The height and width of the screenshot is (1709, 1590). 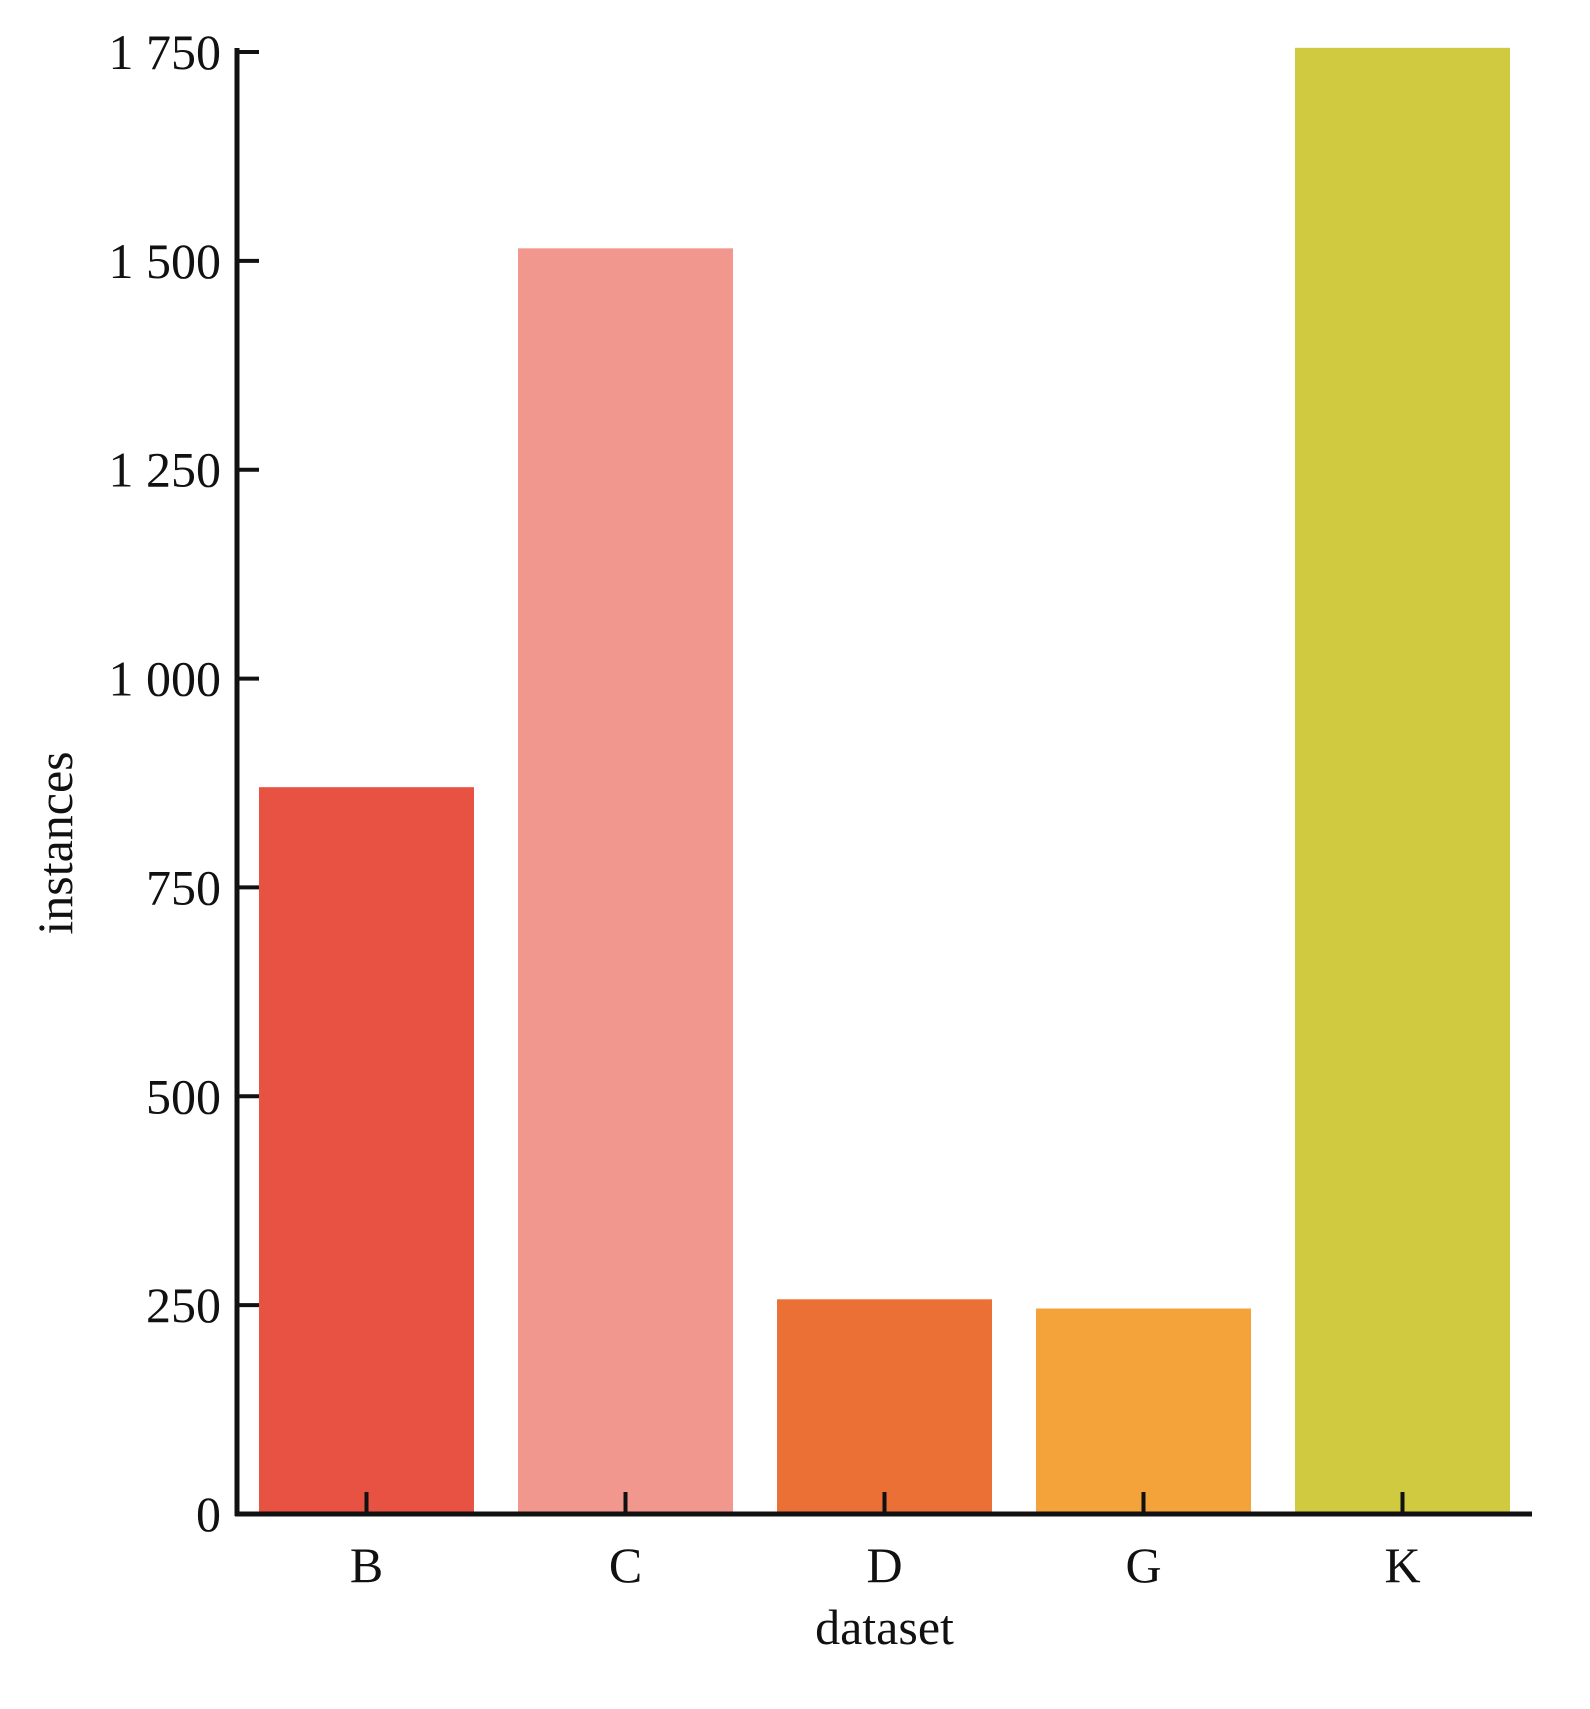 I want to click on y-tick-label-0: 0, so click(x=208, y=1514).